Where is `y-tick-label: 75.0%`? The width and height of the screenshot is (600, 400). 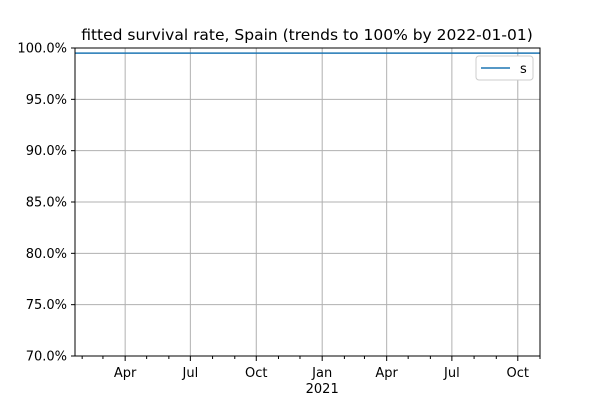 y-tick-label: 75.0% is located at coordinates (46, 305).